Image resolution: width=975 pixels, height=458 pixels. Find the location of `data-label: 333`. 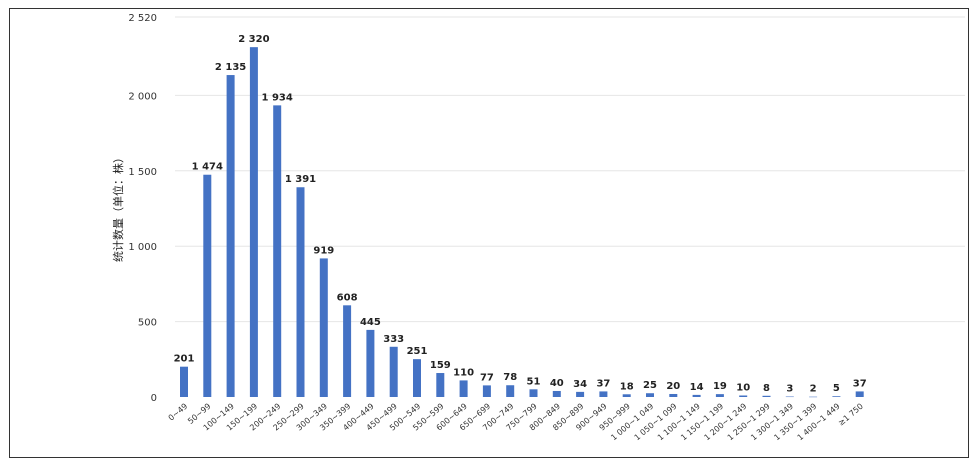

data-label: 333 is located at coordinates (393, 339).